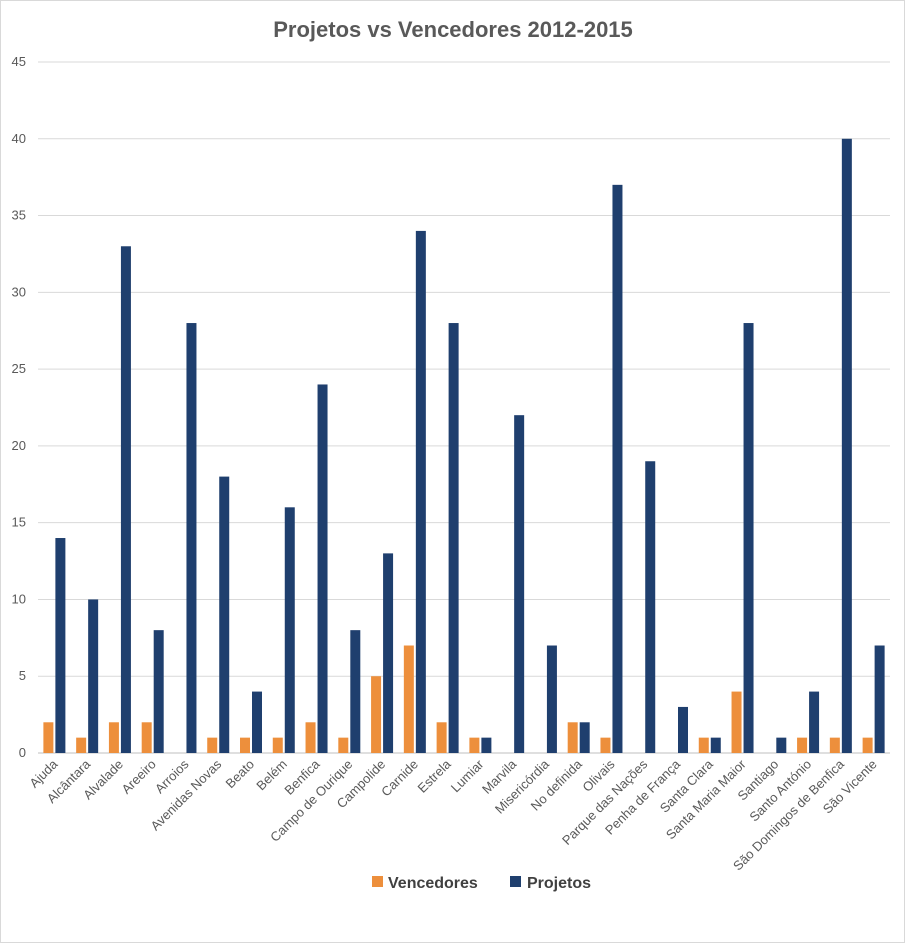 The height and width of the screenshot is (943, 905). What do you see at coordinates (377, 881) in the screenshot?
I see `legend-swatch-vencedores` at bounding box center [377, 881].